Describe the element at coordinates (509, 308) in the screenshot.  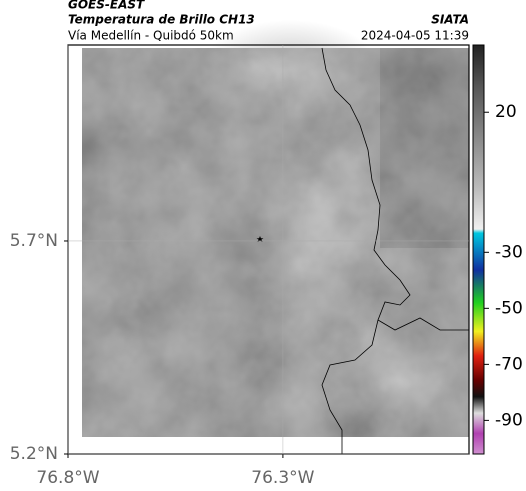
I see `colorbar-tick-label: -50` at that location.